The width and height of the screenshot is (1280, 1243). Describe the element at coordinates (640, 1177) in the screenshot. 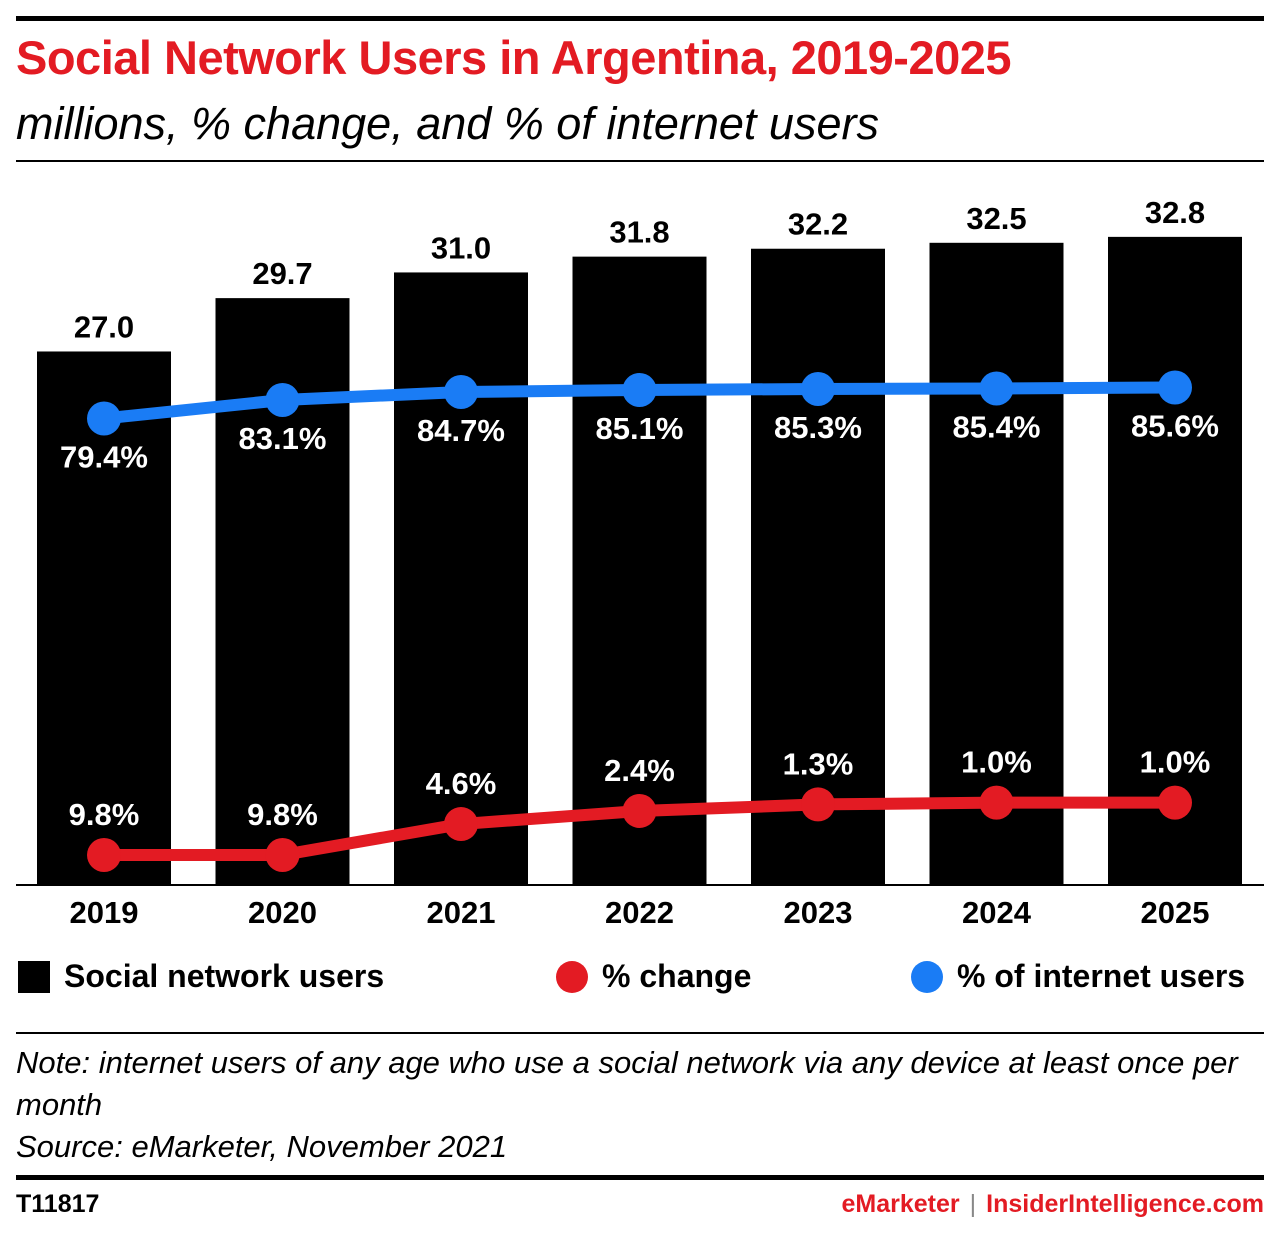

I see `footer-rule` at that location.